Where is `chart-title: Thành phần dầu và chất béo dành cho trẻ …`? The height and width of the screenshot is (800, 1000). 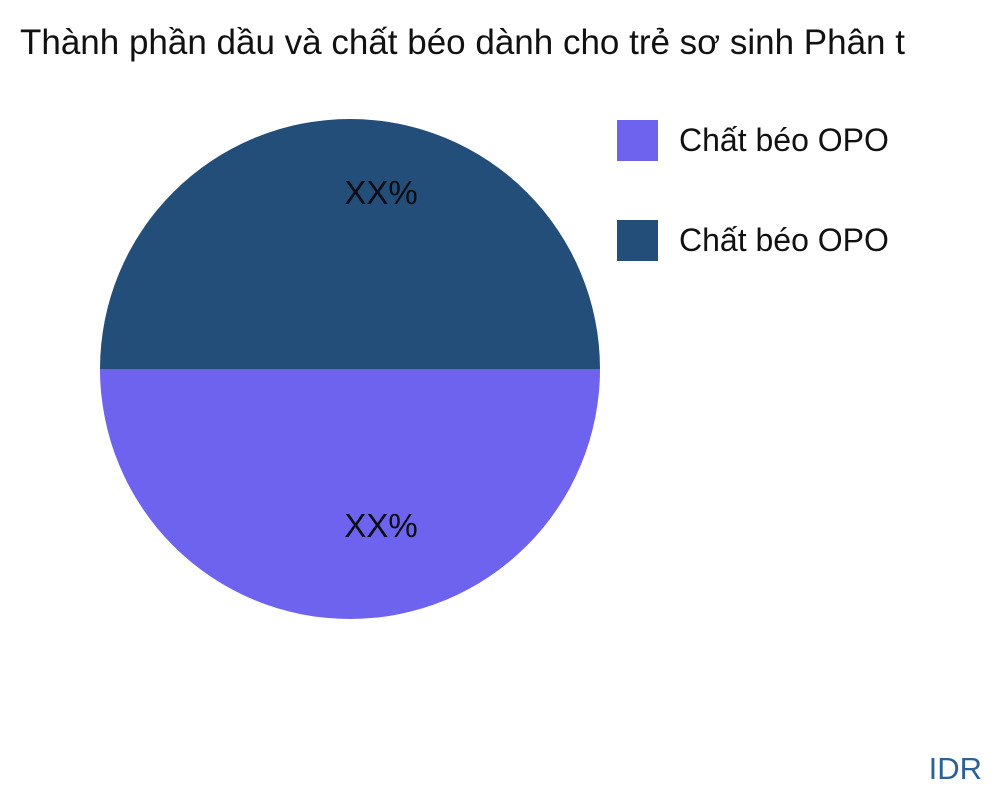
chart-title: Thành phần dầu và chất béo dành cho trẻ … is located at coordinates (462, 42).